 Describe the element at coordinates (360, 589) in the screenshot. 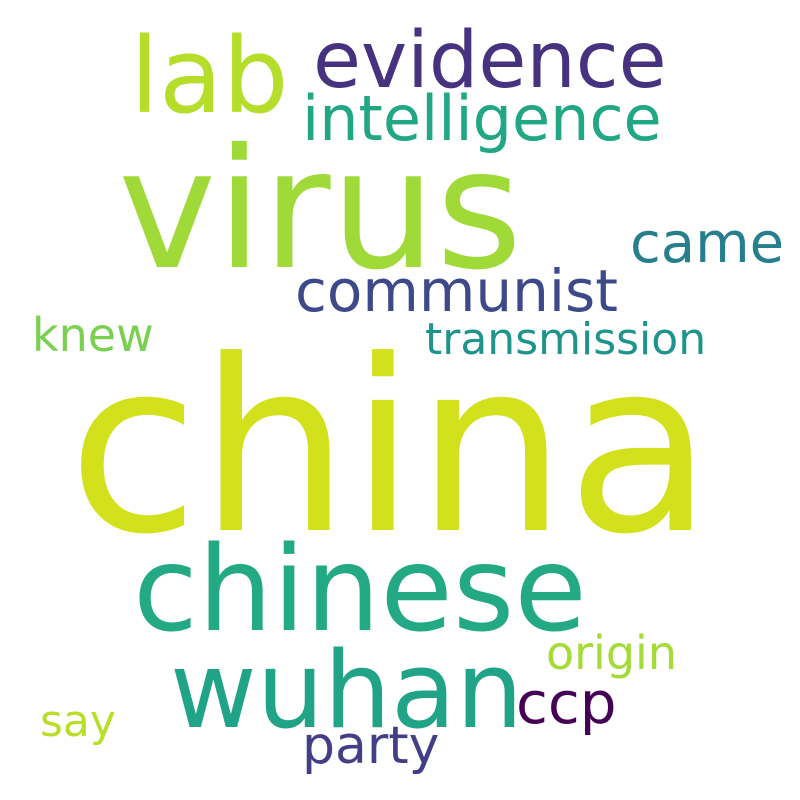

I see `word-chinese: chinese` at that location.